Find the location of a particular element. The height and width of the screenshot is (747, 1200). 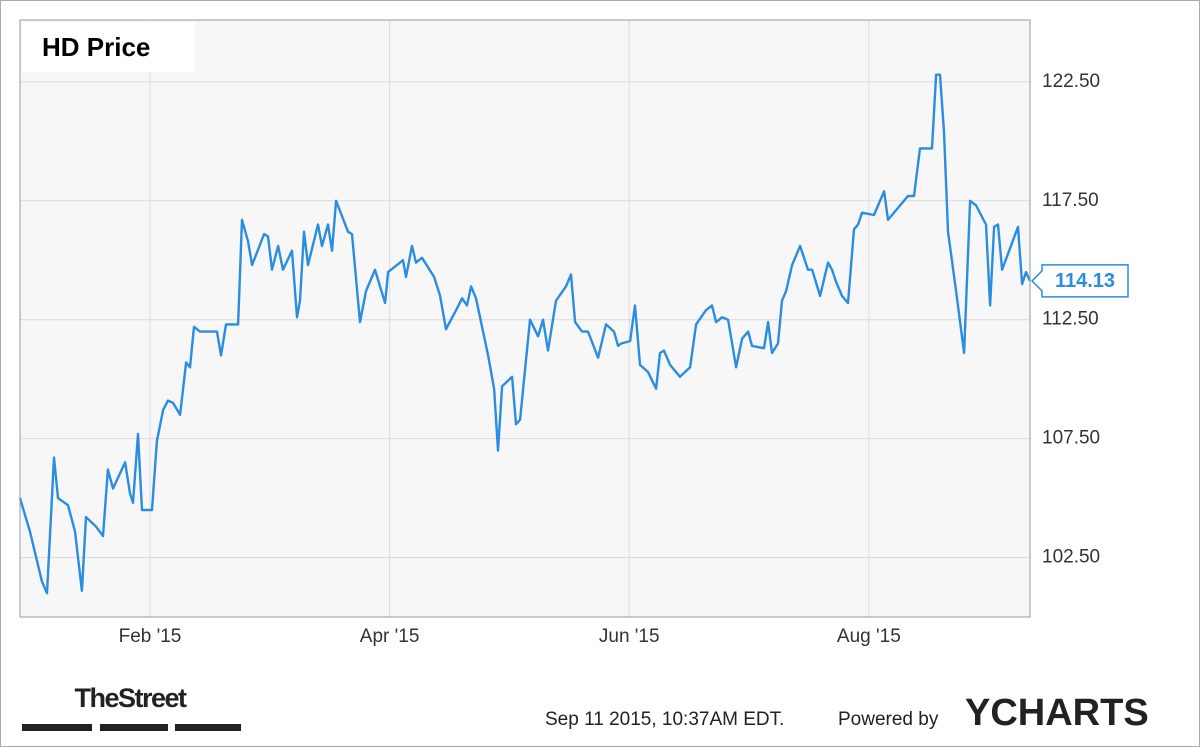

provider-logo: YCHARTS is located at coordinates (1057, 713).